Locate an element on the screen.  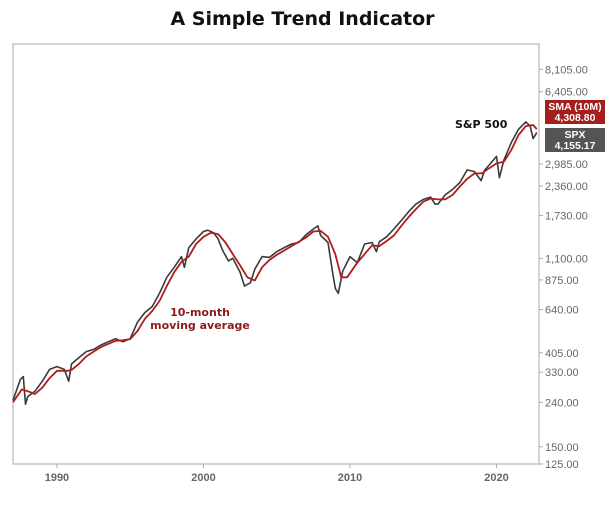
sma-tag: SMA (10M) 4,308.80 is located at coordinates (575, 112).